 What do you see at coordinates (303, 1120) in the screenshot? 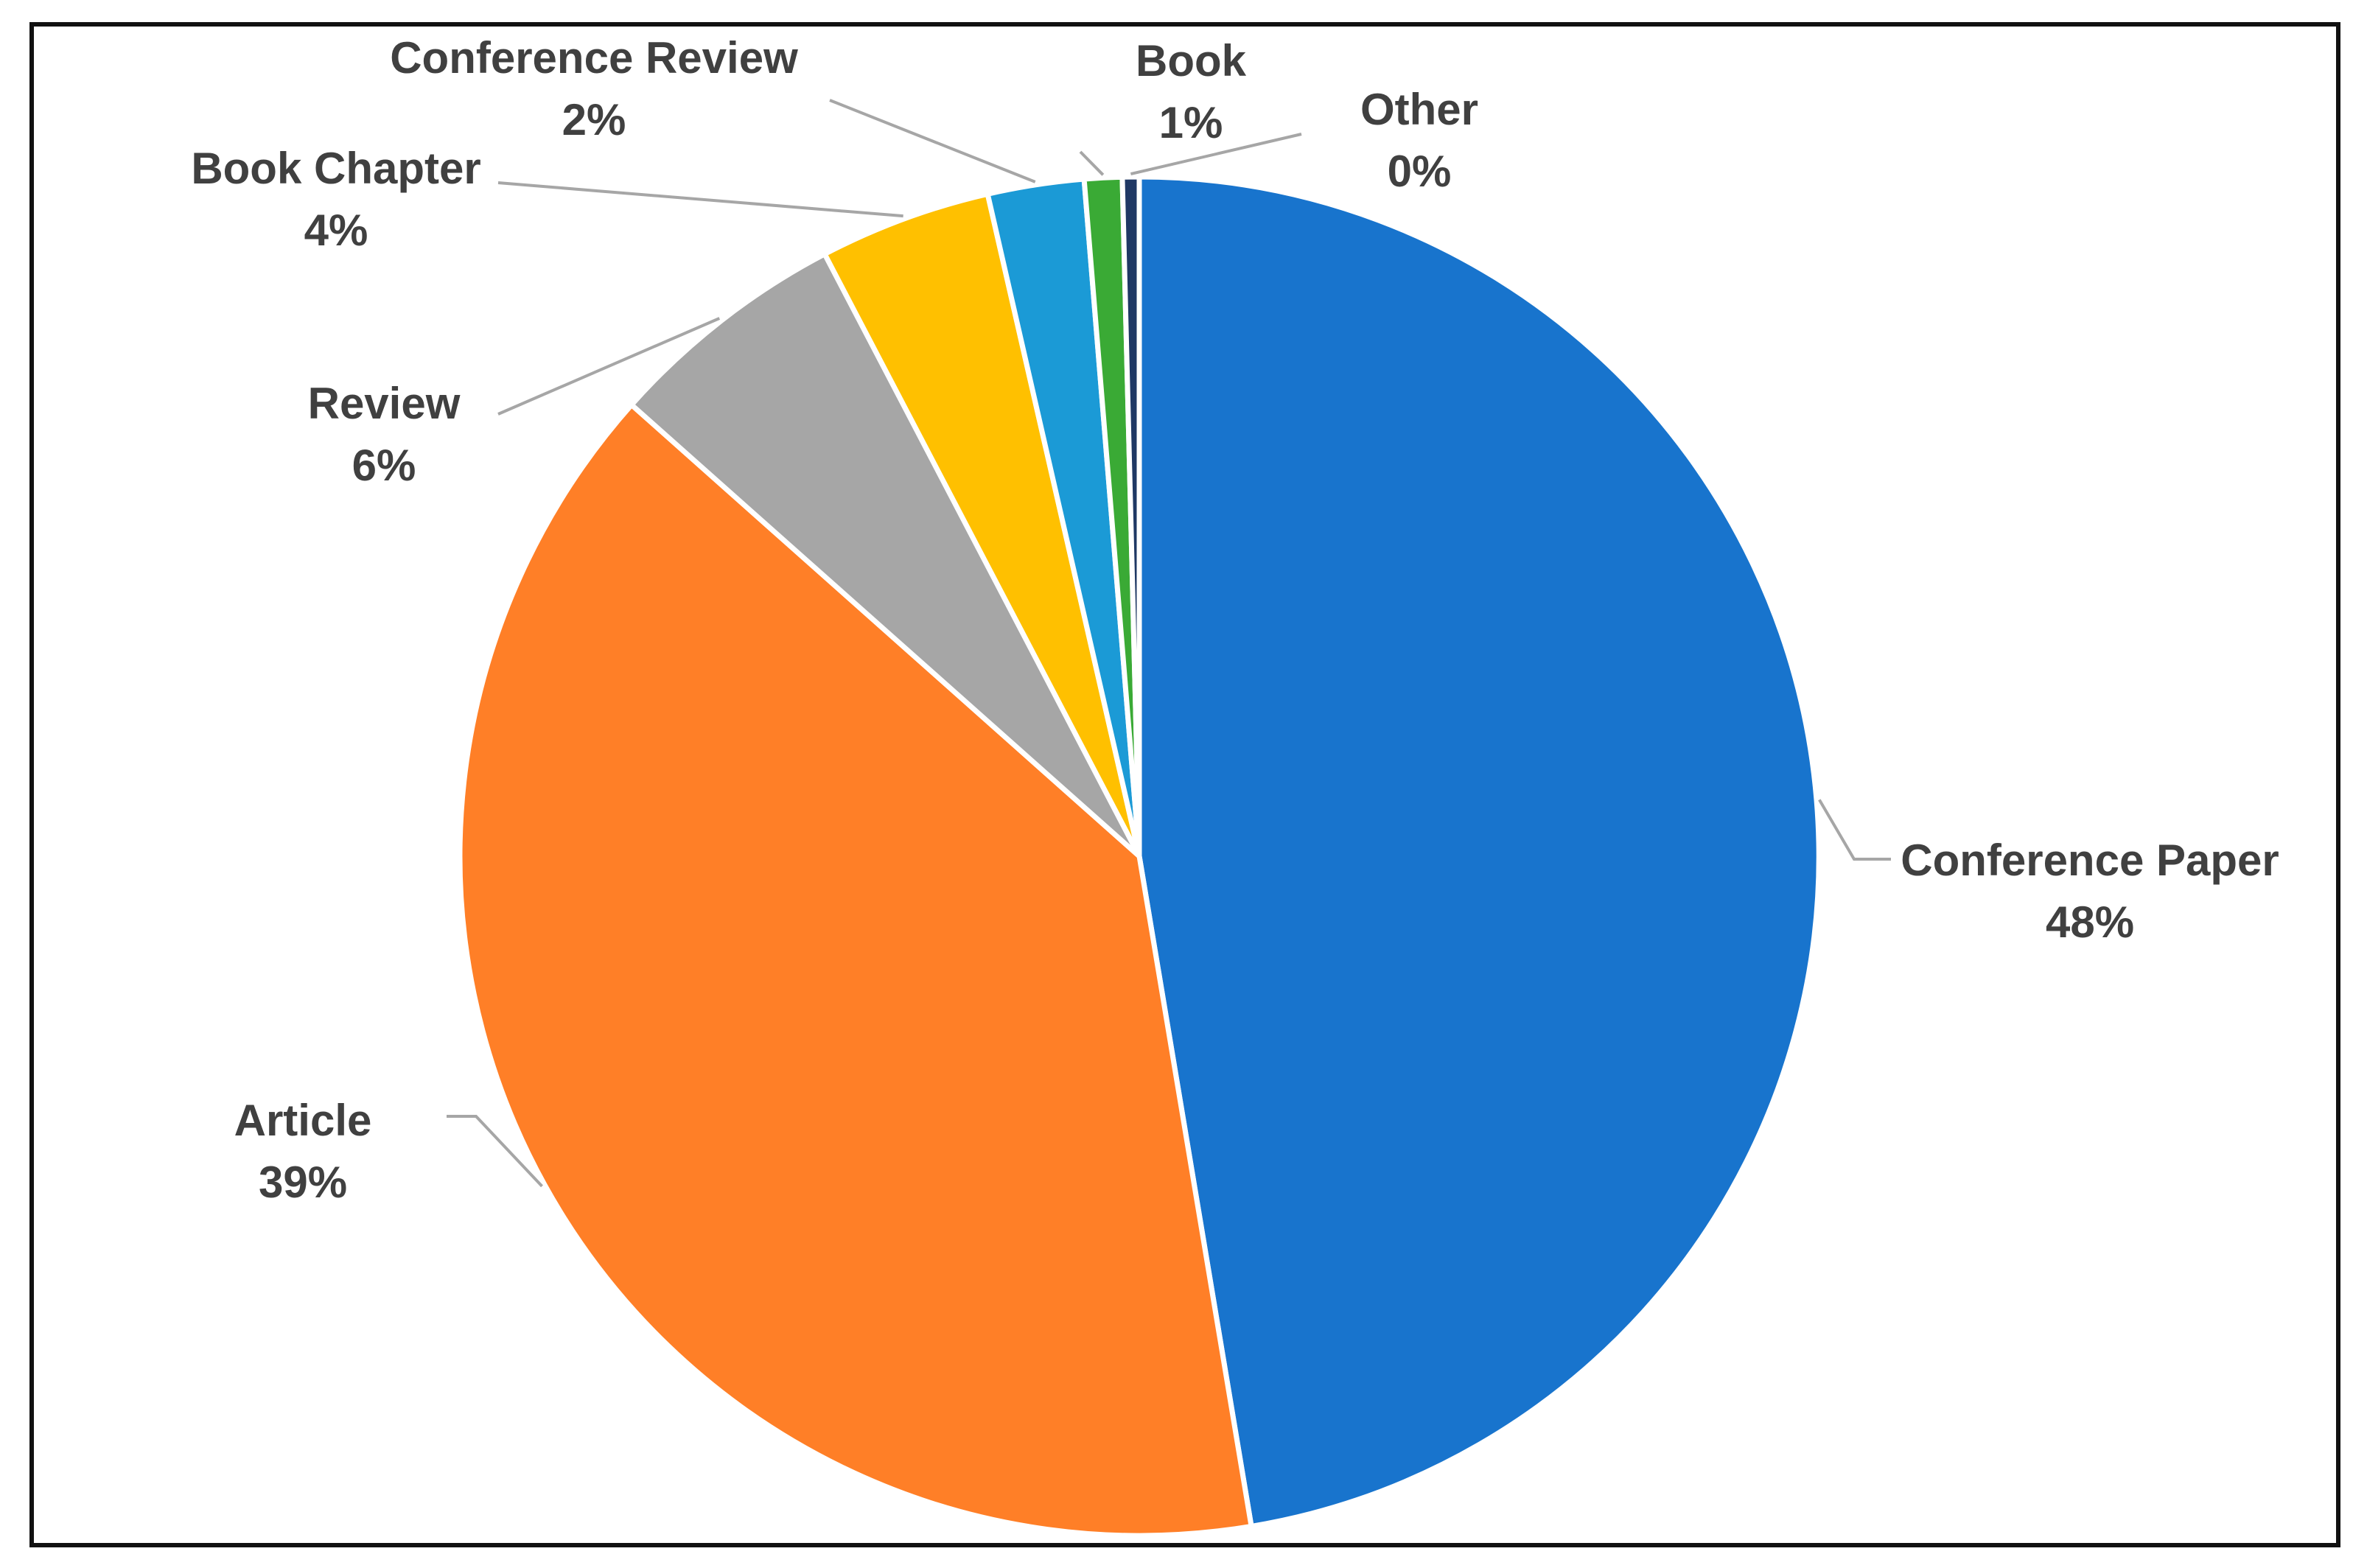
I see `slice-name-article: Article` at bounding box center [303, 1120].